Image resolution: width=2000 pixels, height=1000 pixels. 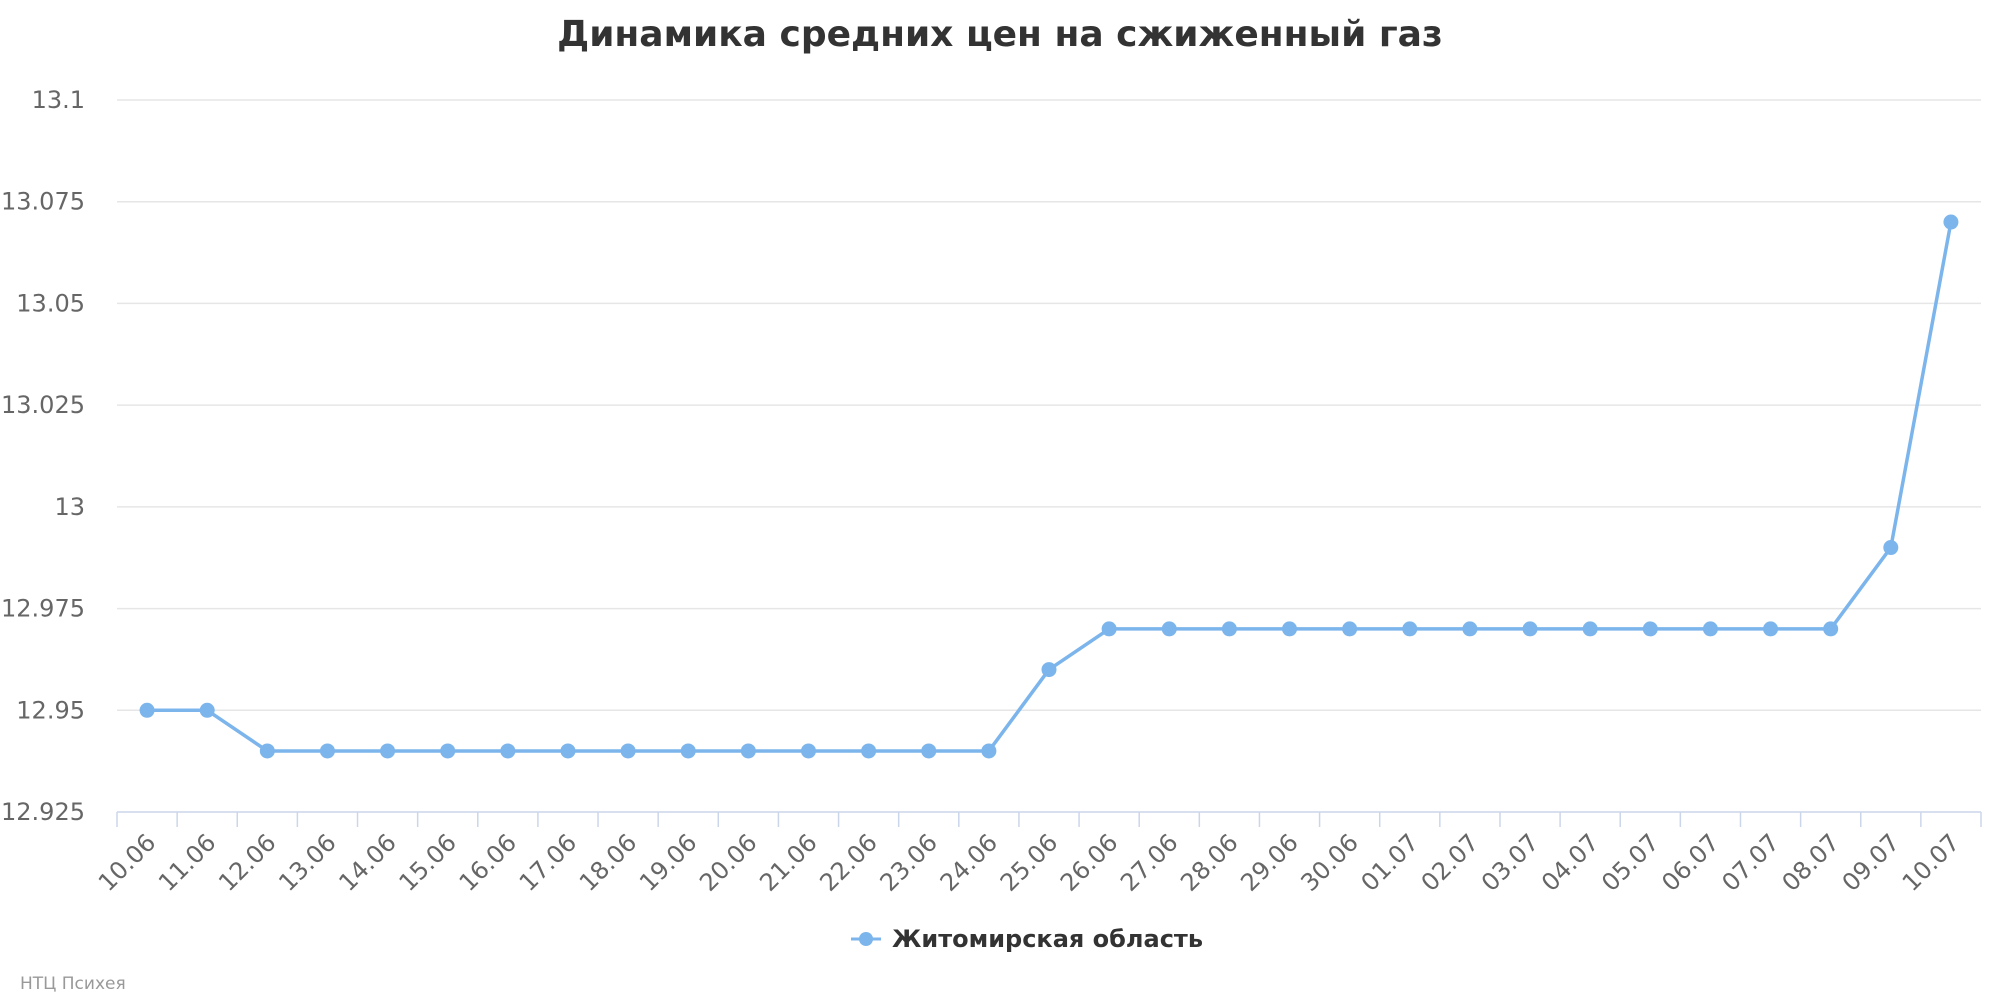 I want to click on x-tick-label: 02.07, so click(x=1450, y=862).